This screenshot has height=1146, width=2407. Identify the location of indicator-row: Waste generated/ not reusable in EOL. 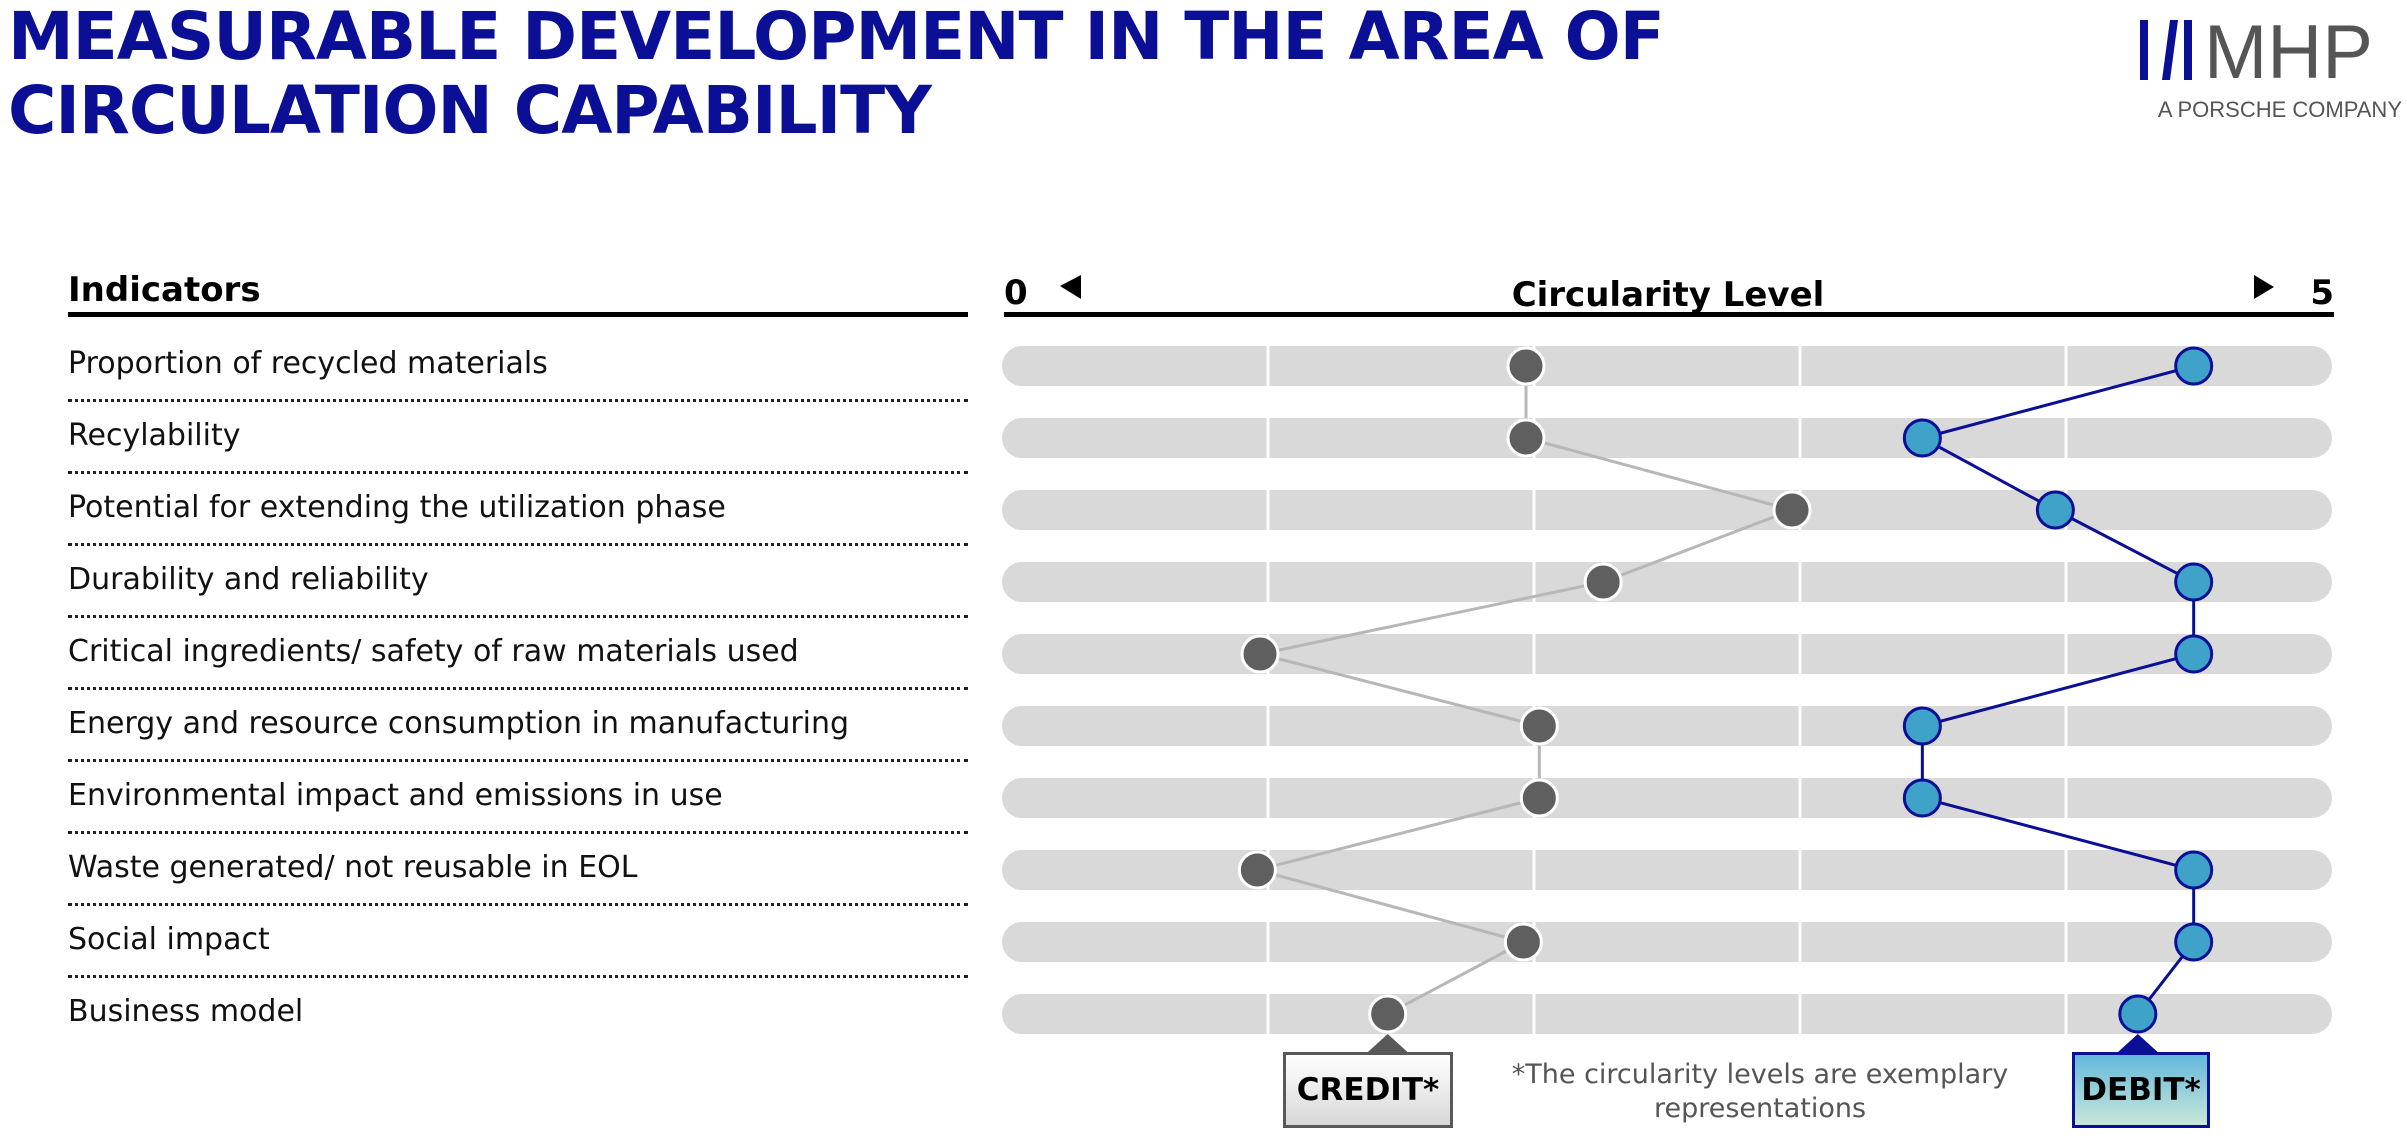
(518, 870).